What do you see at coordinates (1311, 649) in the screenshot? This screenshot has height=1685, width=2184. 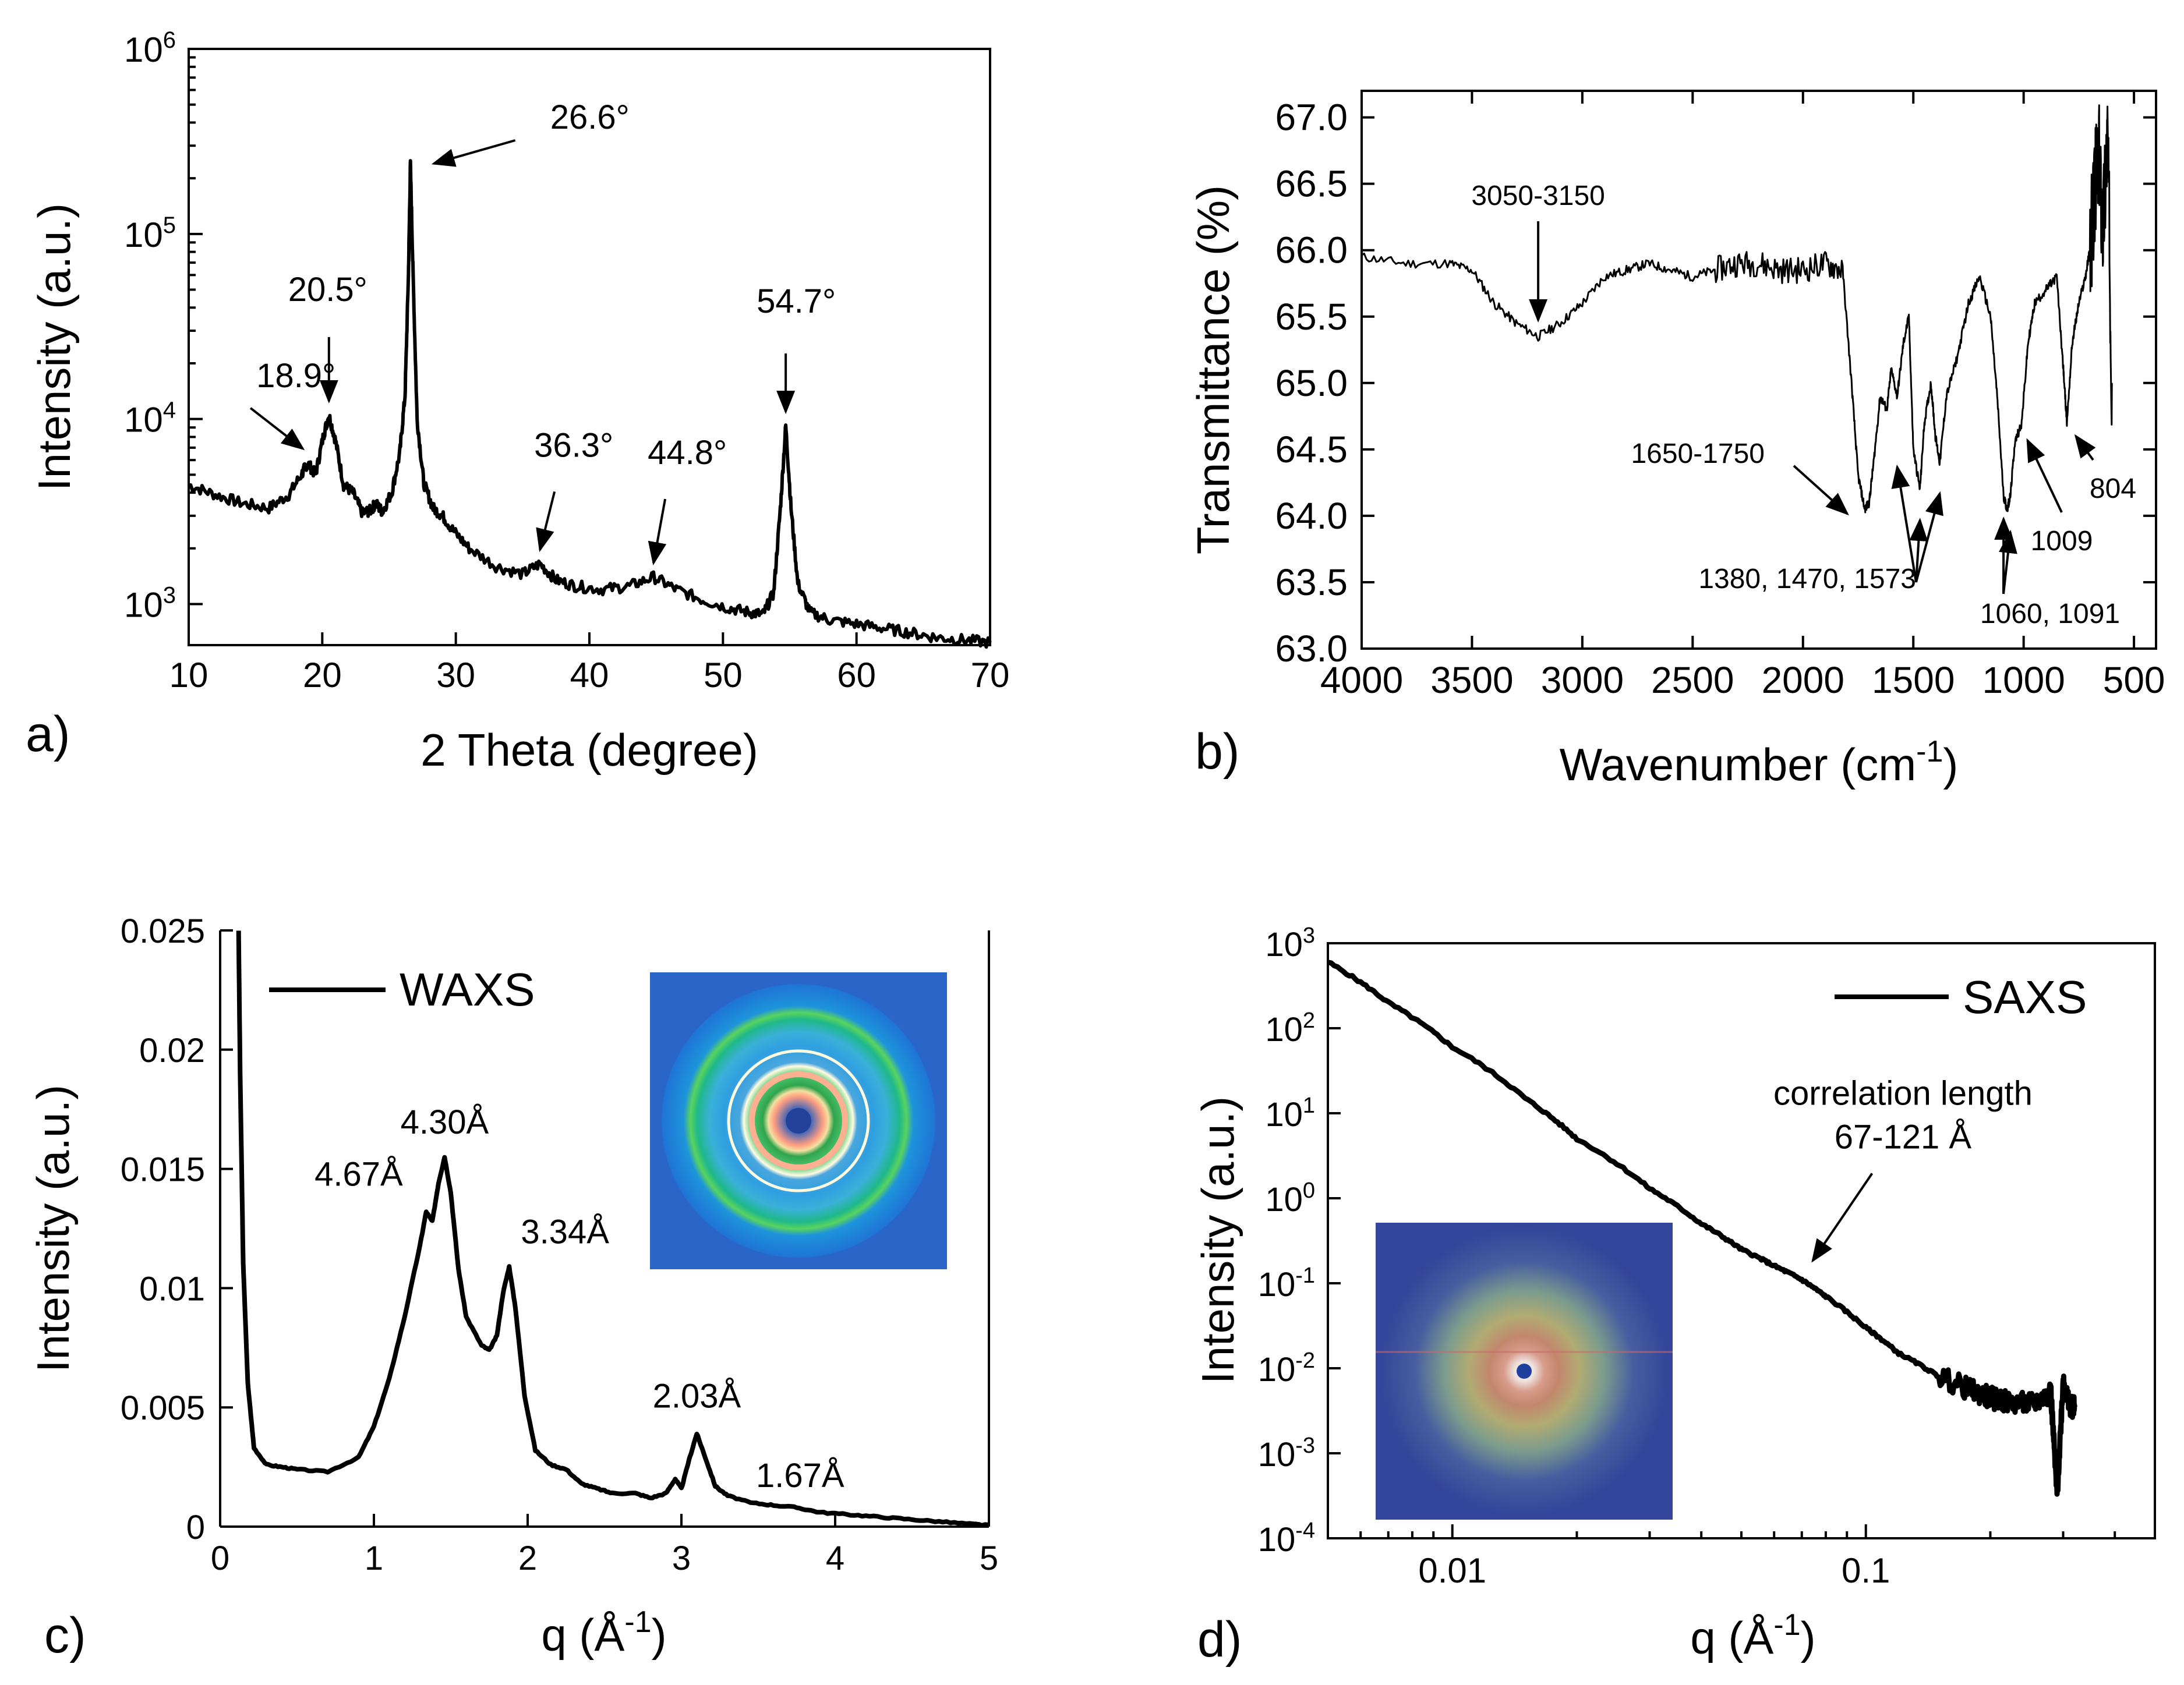 I see `panel-b-y-tick-label: 63.0` at bounding box center [1311, 649].